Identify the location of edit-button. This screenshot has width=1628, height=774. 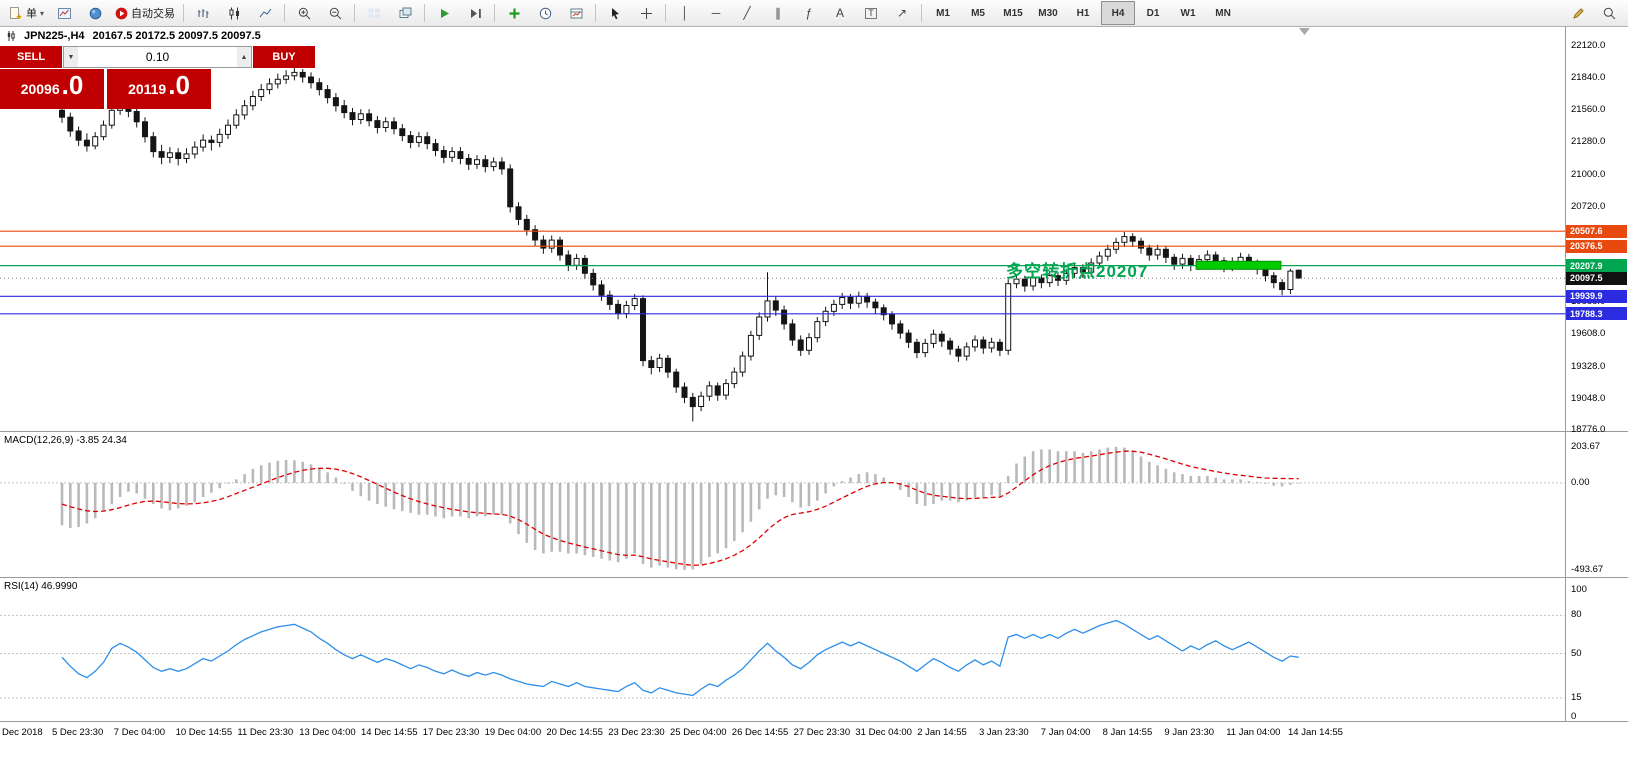
(1578, 13).